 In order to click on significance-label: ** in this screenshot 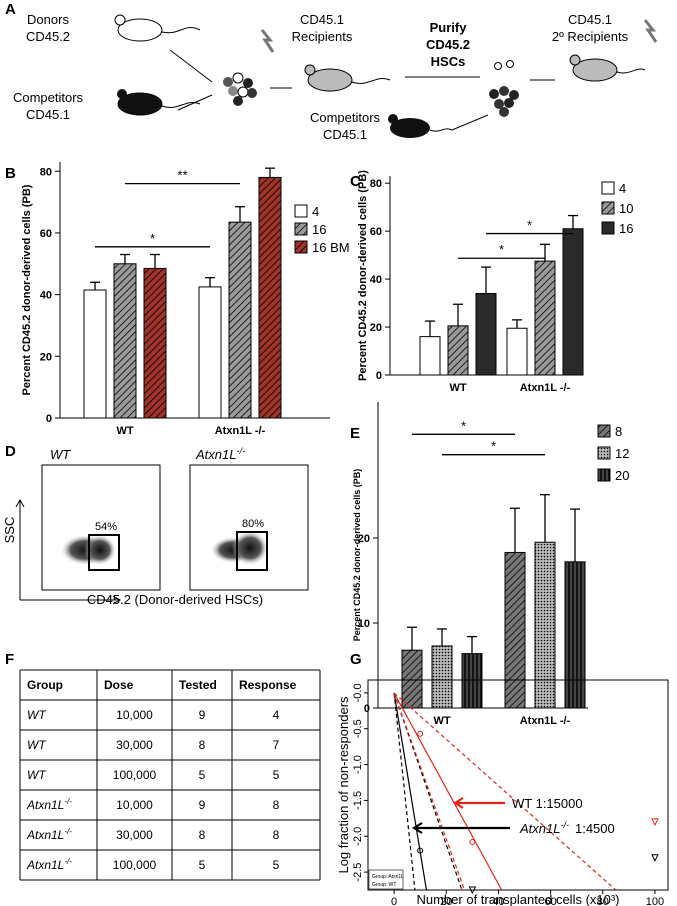, I will do `click(182, 175)`.